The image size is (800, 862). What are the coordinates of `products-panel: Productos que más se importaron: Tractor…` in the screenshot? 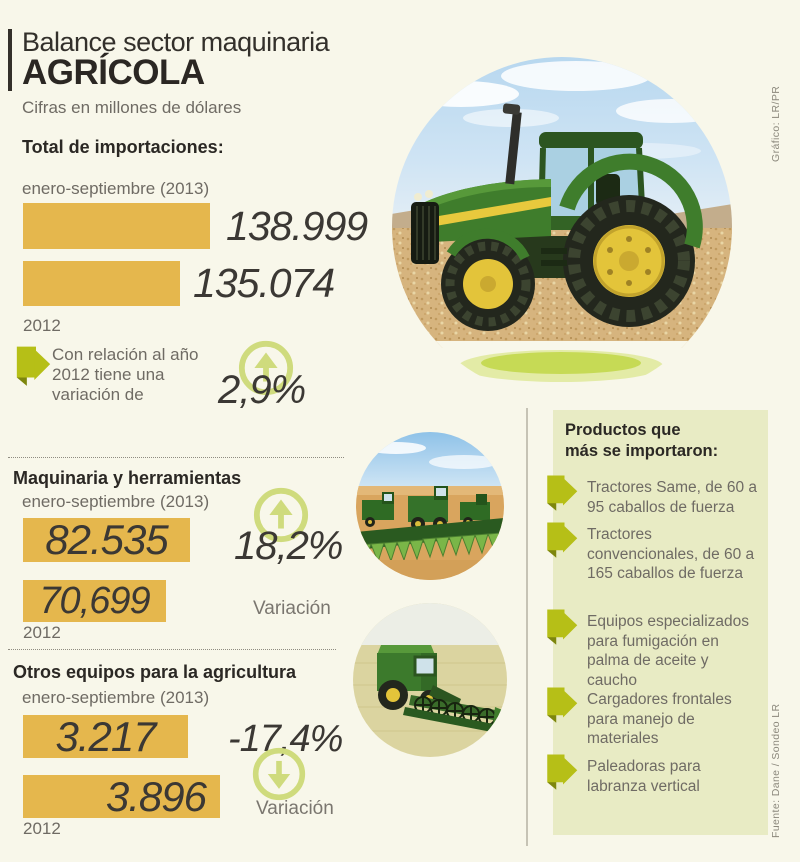 It's located at (657, 622).